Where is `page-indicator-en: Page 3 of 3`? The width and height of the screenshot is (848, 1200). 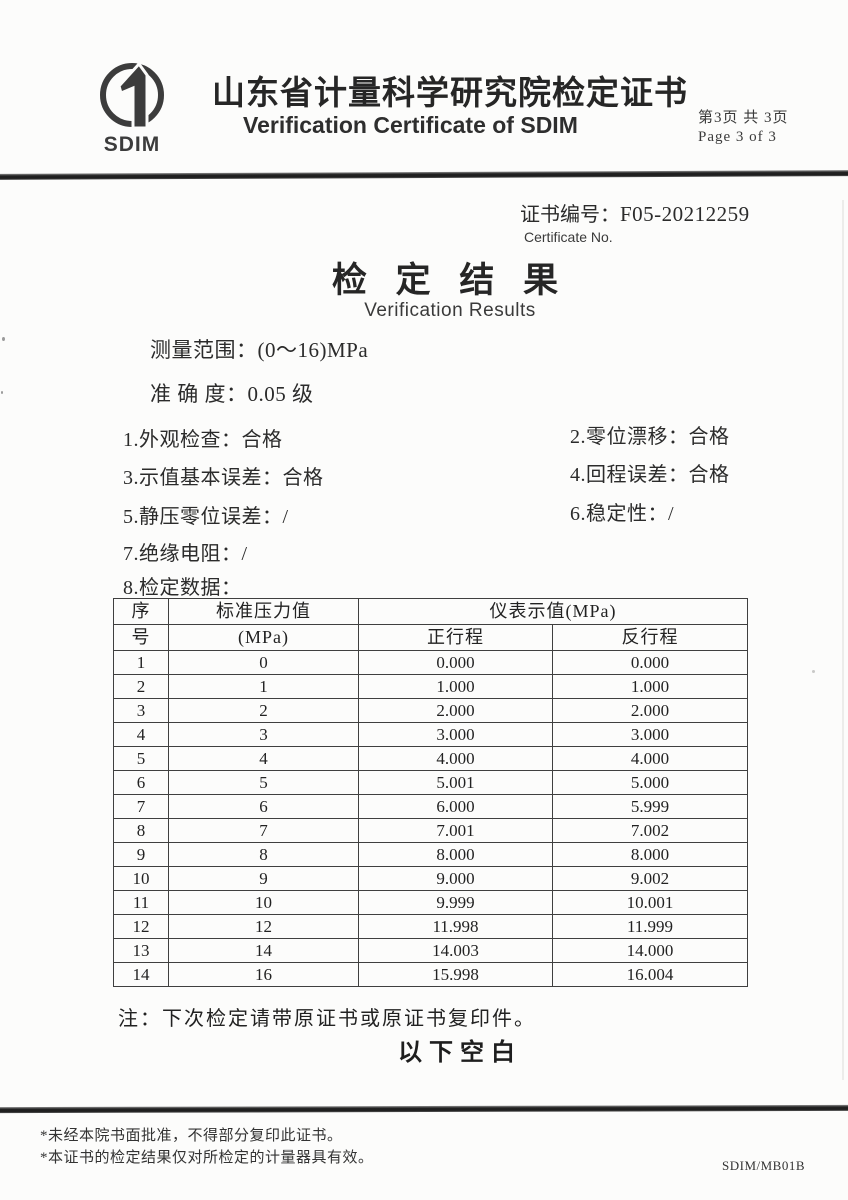 page-indicator-en: Page 3 of 3 is located at coordinates (737, 137).